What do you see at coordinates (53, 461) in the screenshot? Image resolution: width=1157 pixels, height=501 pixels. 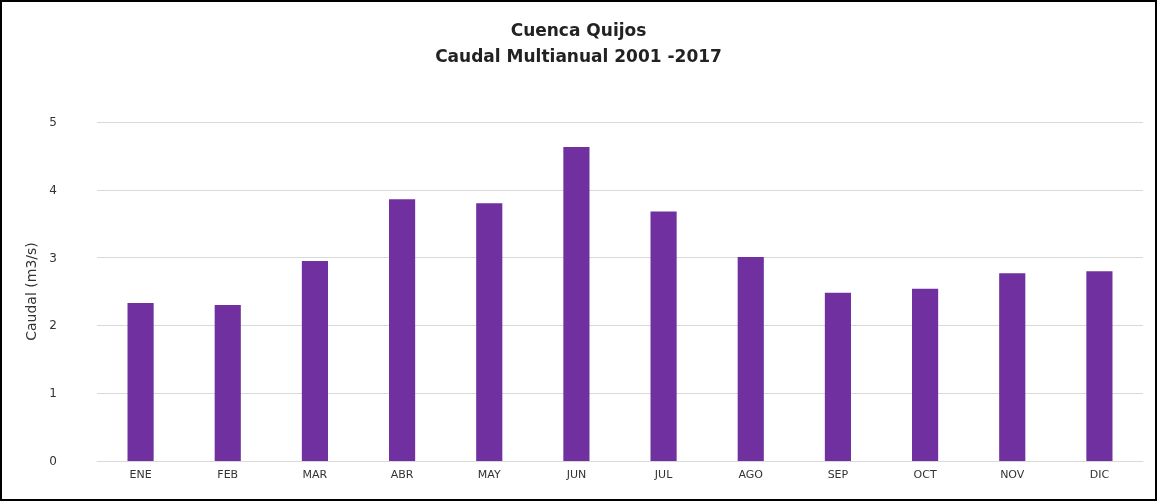 I see `y-tick-label: 0` at bounding box center [53, 461].